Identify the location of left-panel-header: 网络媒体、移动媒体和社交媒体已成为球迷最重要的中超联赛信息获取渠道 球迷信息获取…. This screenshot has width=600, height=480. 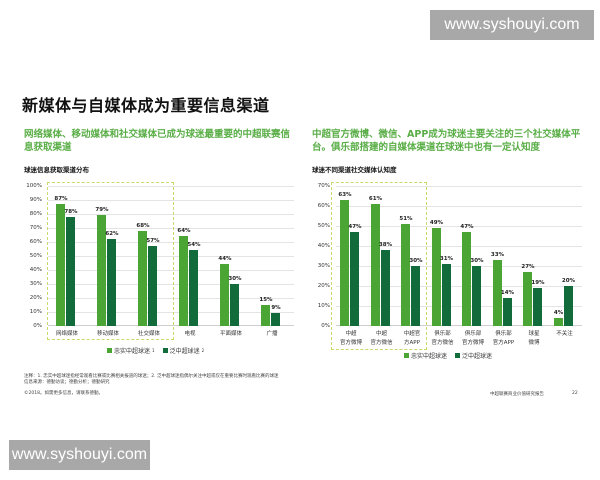
(159, 151).